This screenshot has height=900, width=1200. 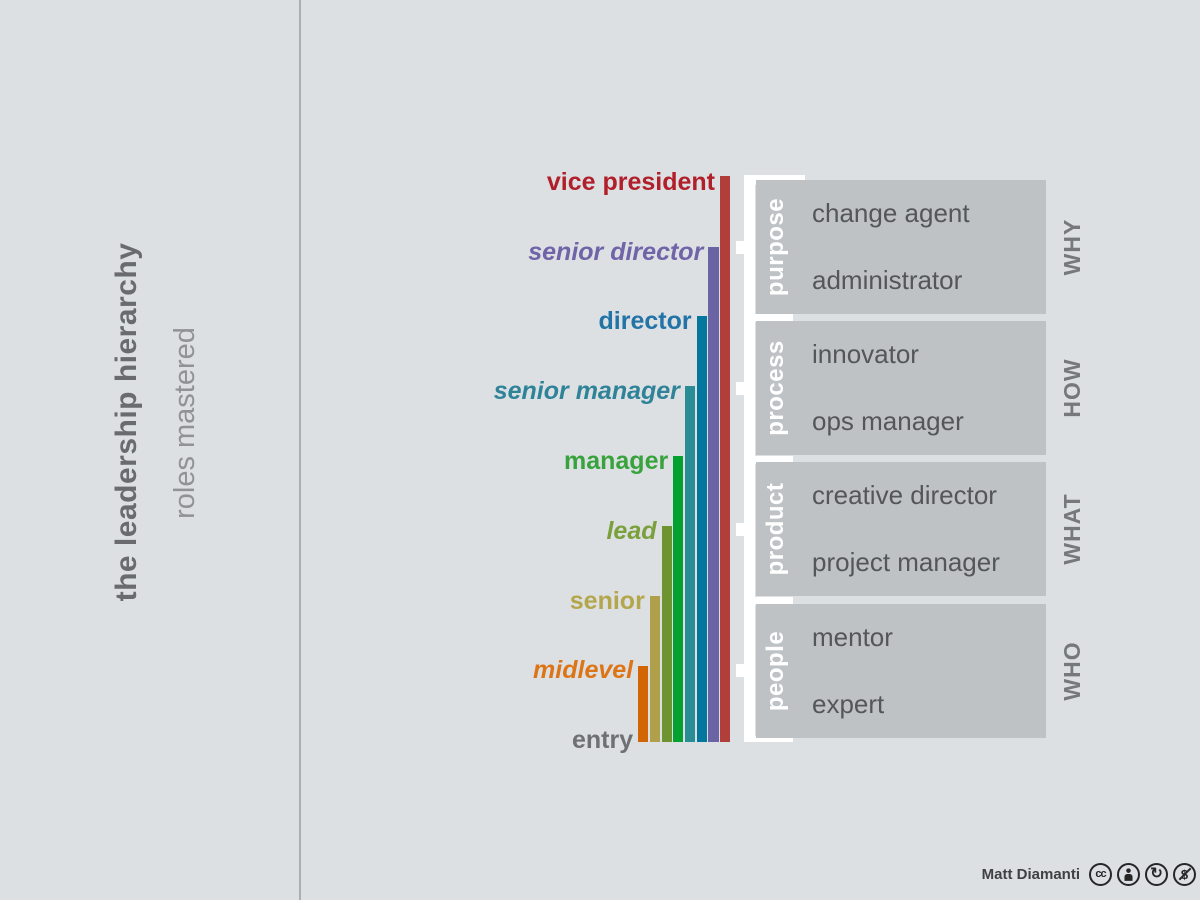 I want to click on level-bar-senior-director, so click(x=713, y=494).